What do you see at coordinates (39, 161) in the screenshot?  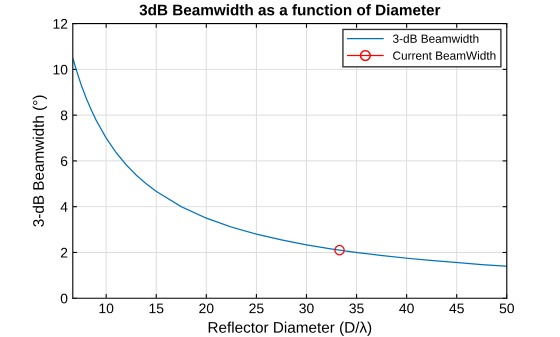 I see `y-axis-title: 3-dB Beamwidth (°)` at bounding box center [39, 161].